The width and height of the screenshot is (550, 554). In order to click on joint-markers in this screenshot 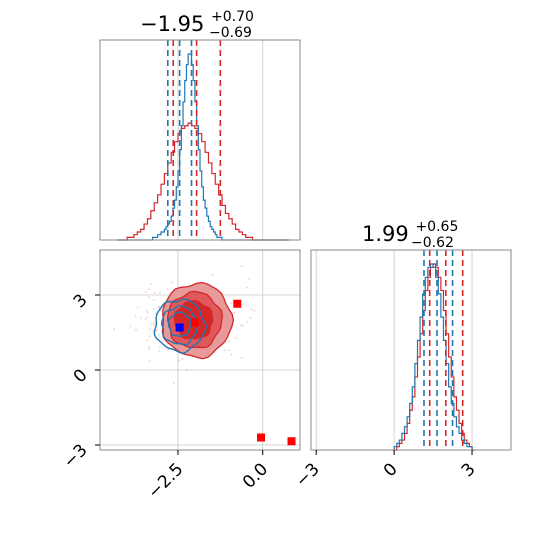, I will do `click(235, 372)`.